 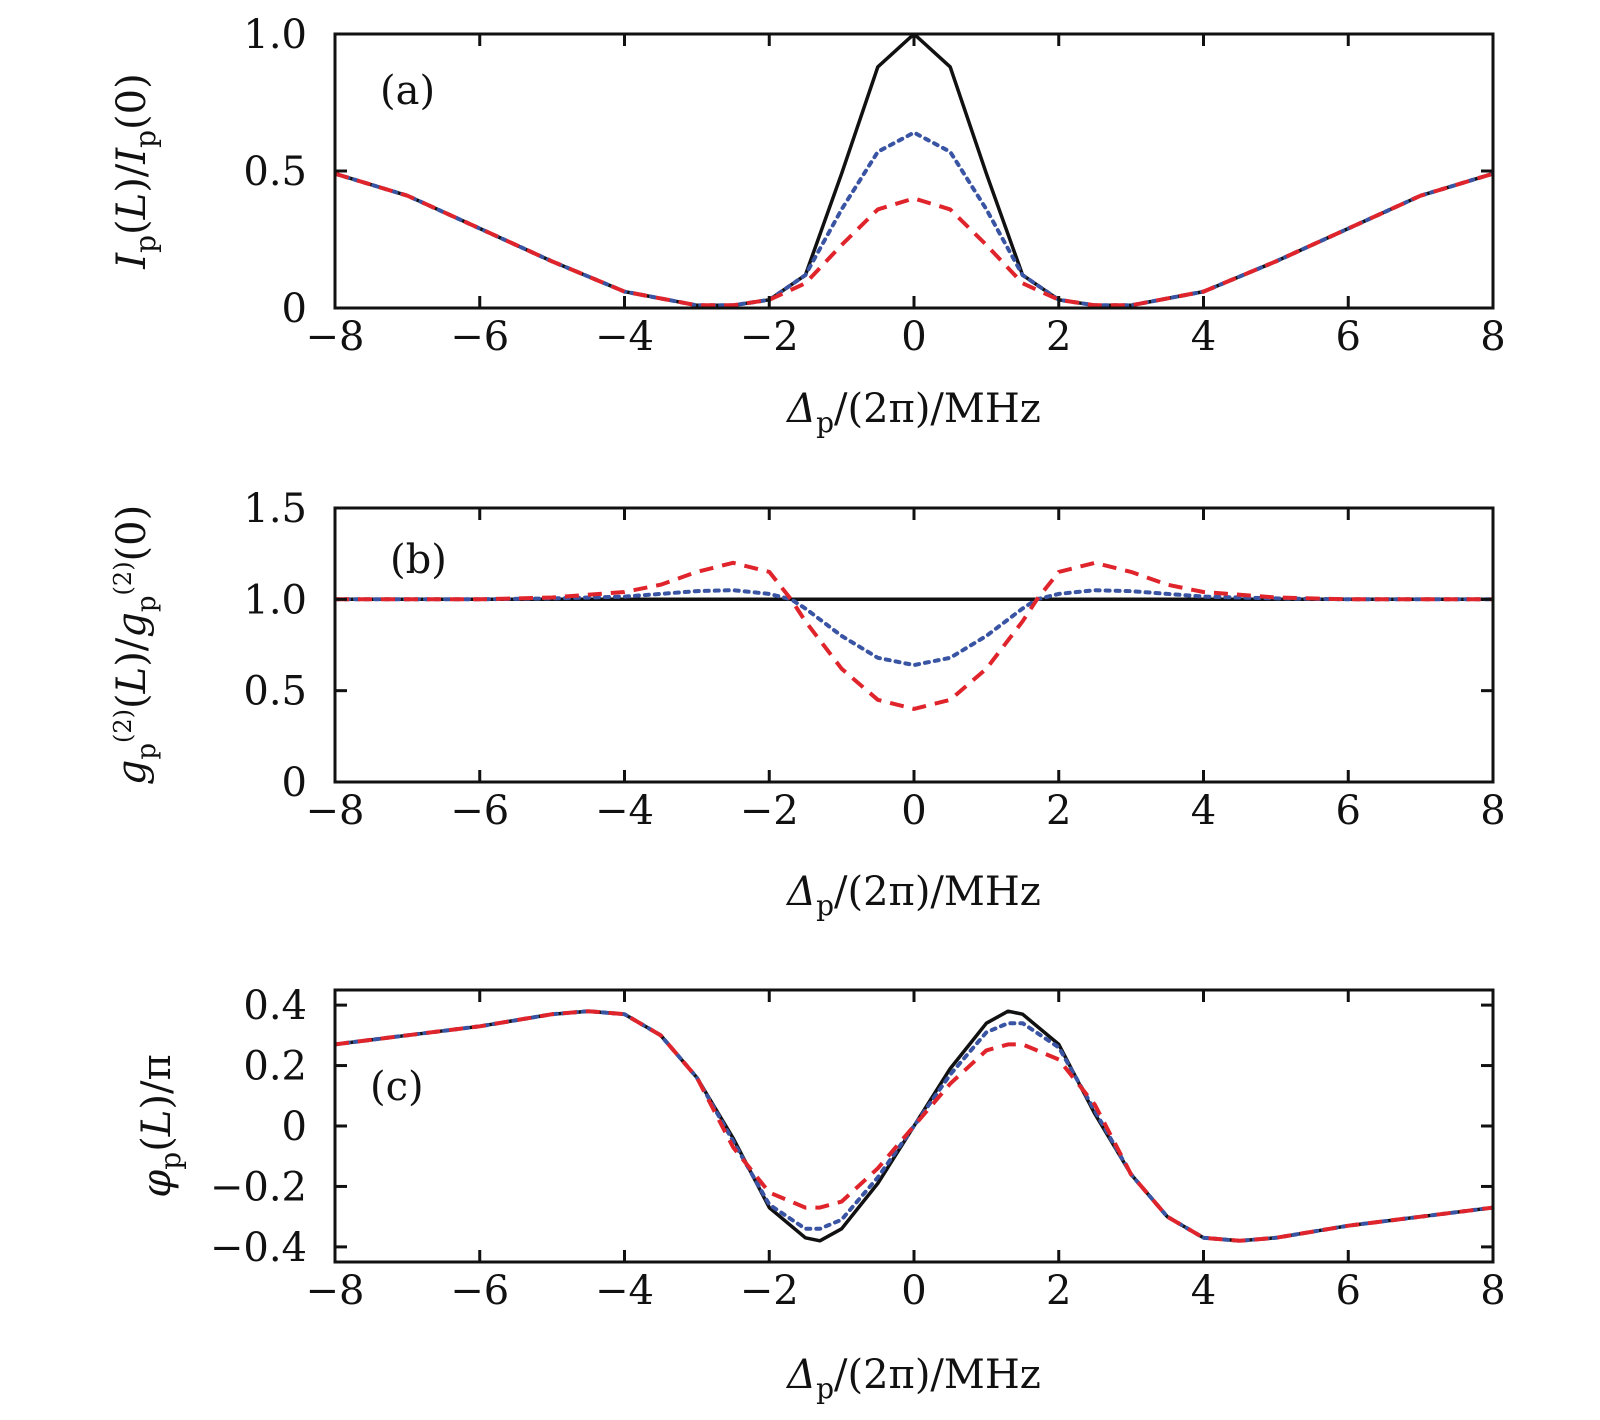 I want to click on y-tick-label: 0.4, so click(x=275, y=1006).